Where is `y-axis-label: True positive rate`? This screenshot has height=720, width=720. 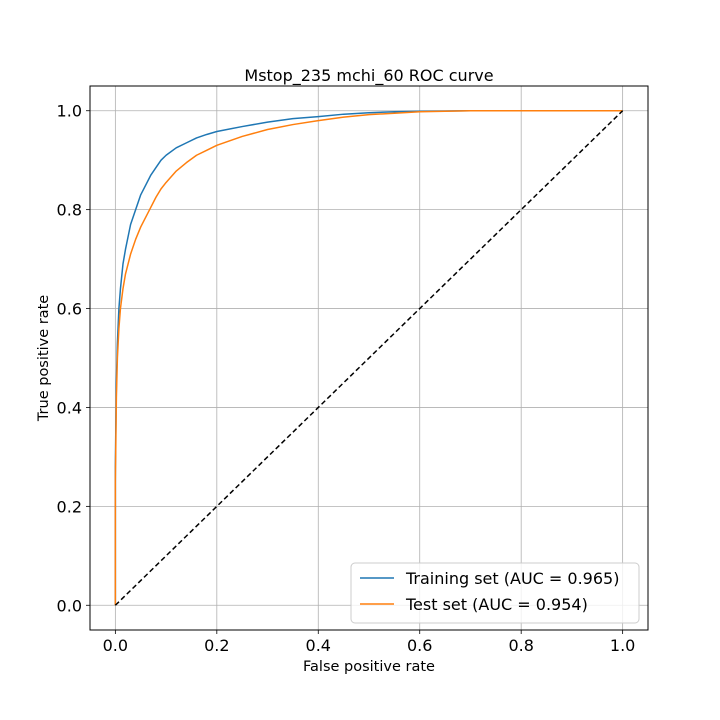
y-axis-label: True positive rate is located at coordinates (44, 358).